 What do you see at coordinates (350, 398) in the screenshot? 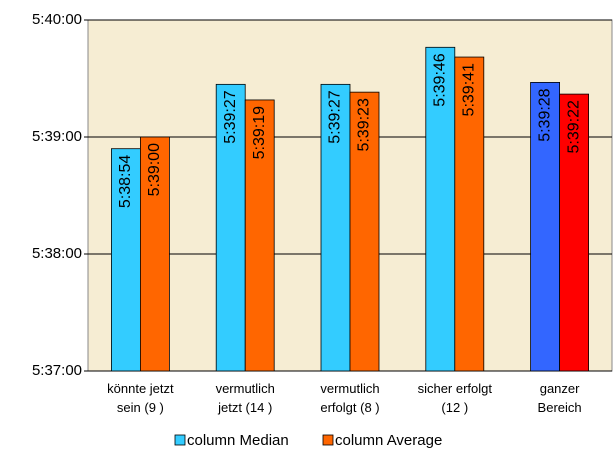
I see `x-tick-label: vermutlich erfolgt (8 )` at bounding box center [350, 398].